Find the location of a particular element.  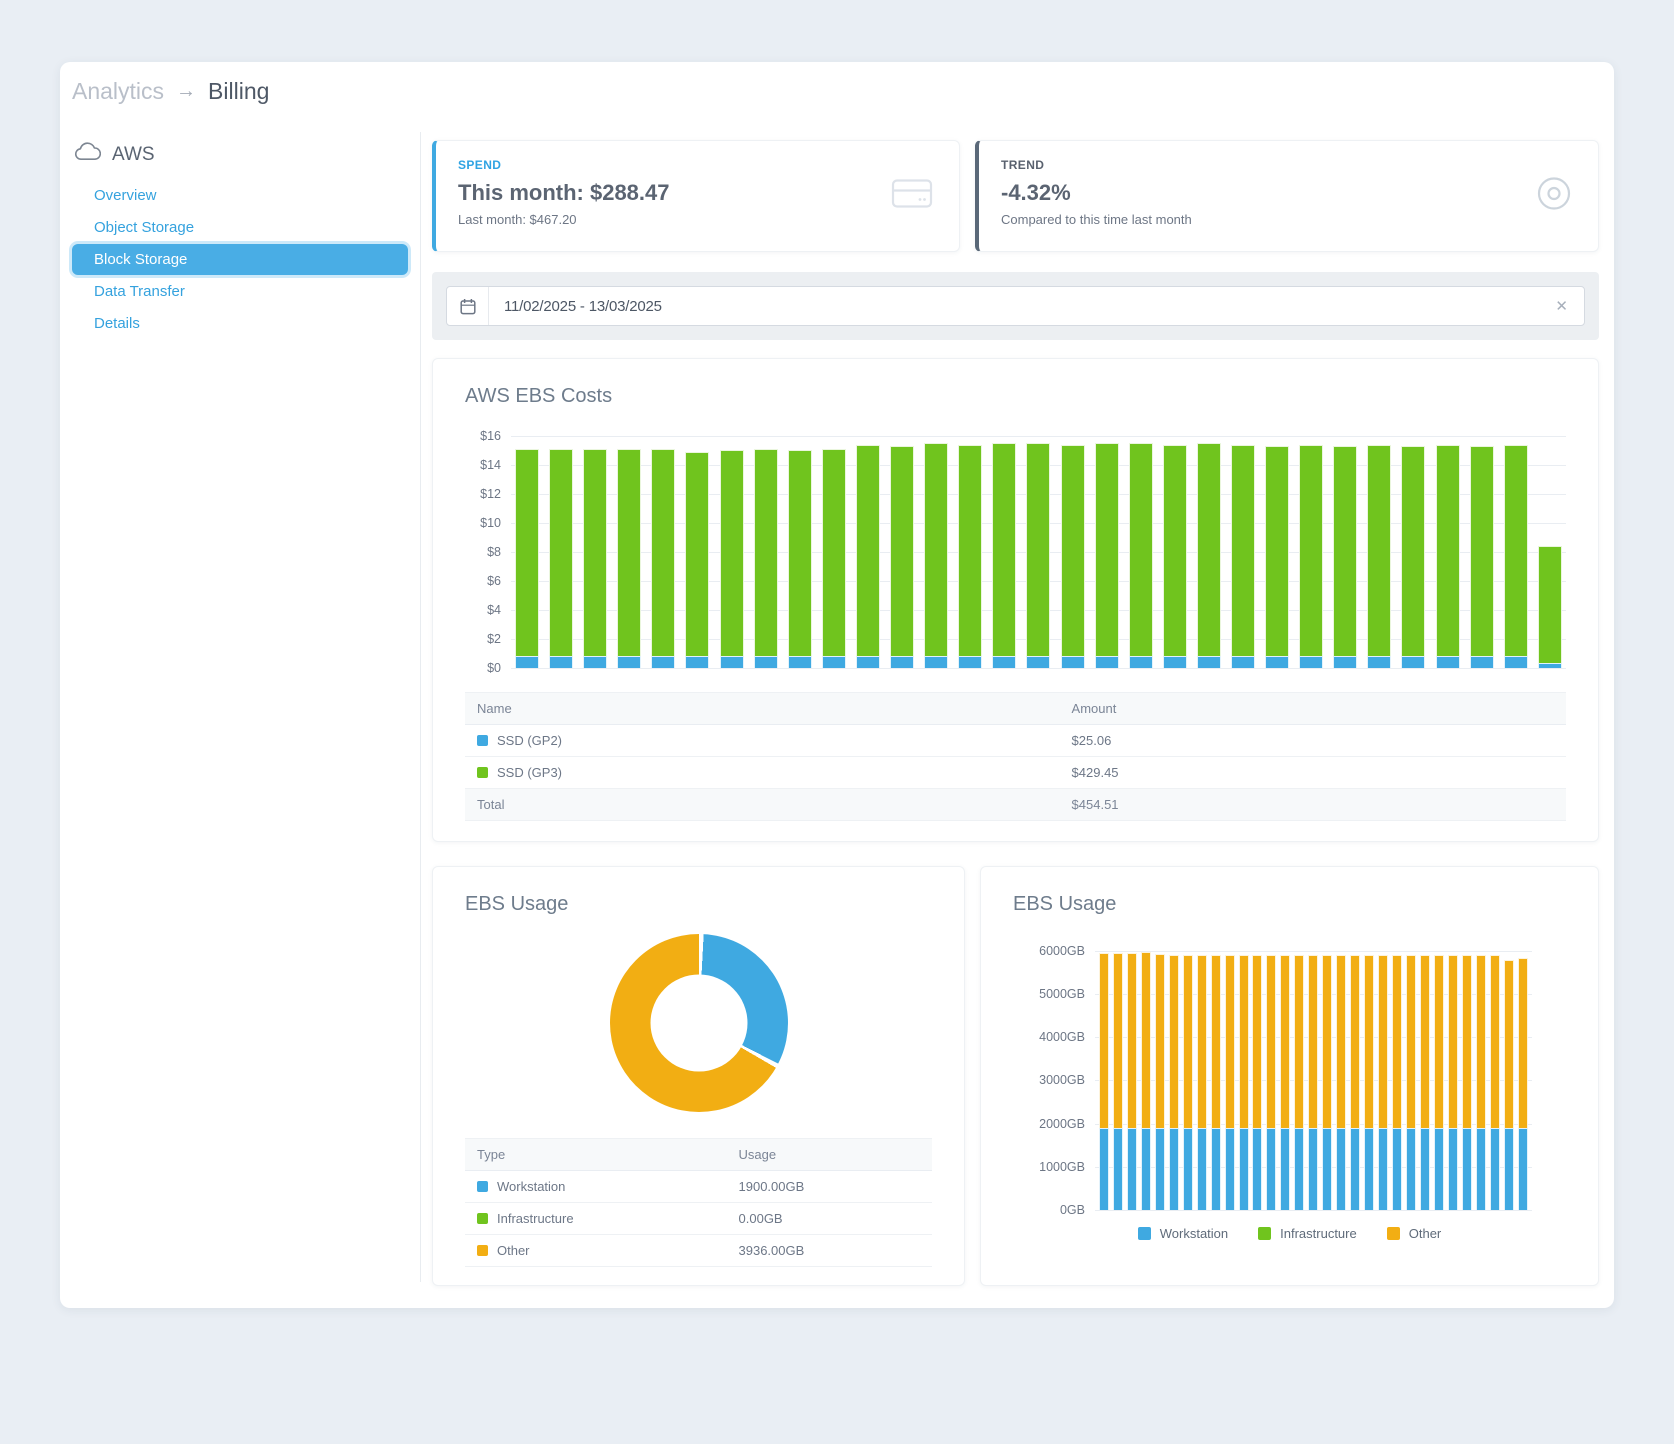

ebs-usage-donut-chart is located at coordinates (698, 1023).